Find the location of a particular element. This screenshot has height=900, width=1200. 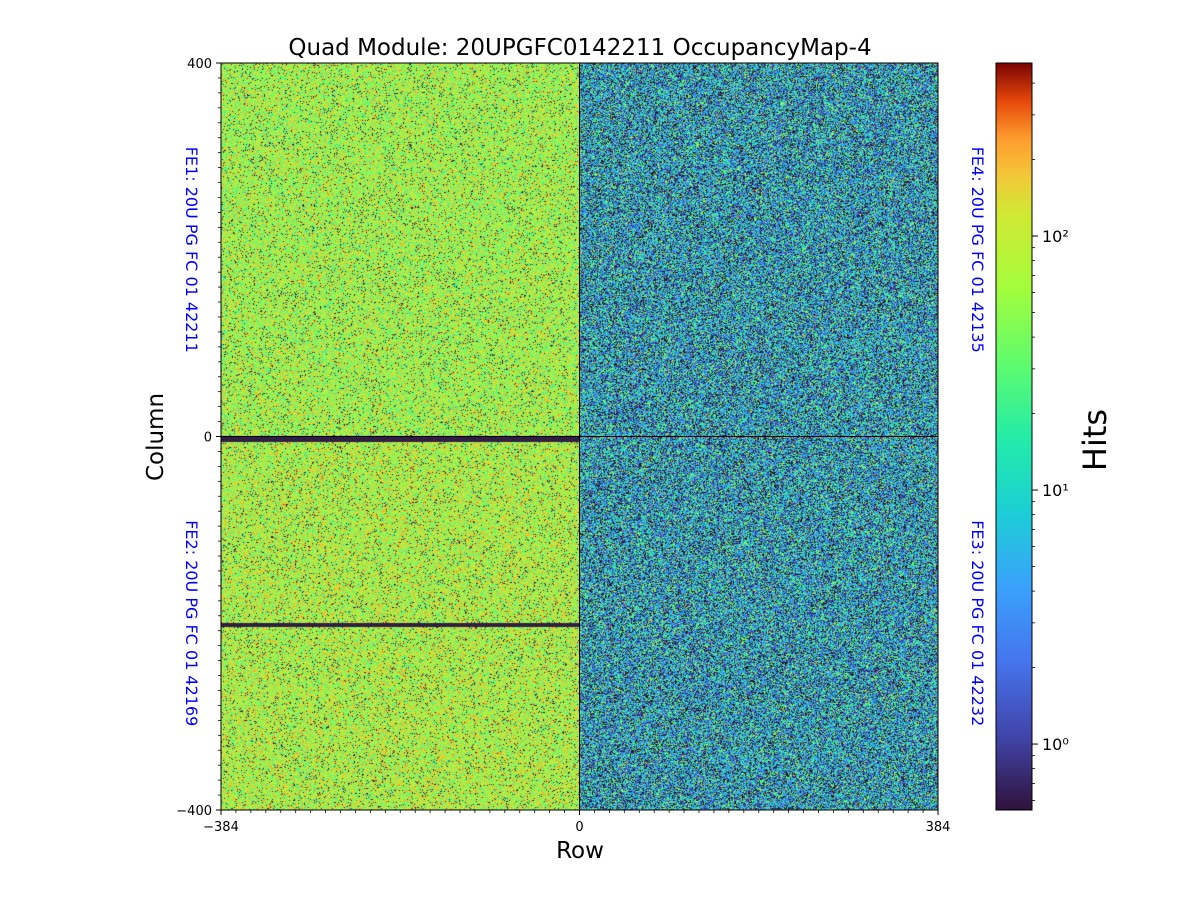

colorbar-tick-label: 10² is located at coordinates (1055, 236).